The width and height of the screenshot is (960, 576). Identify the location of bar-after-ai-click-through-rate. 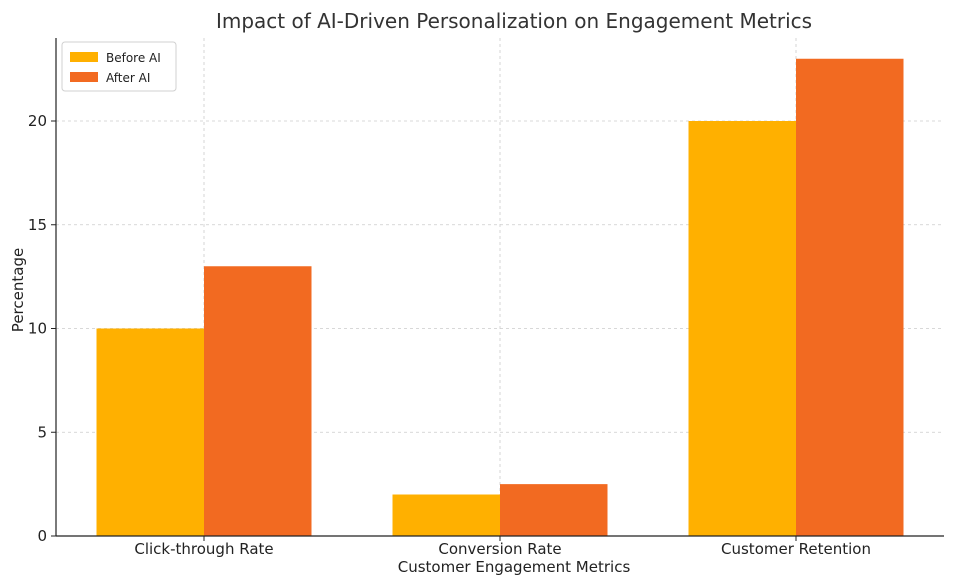
(258, 401).